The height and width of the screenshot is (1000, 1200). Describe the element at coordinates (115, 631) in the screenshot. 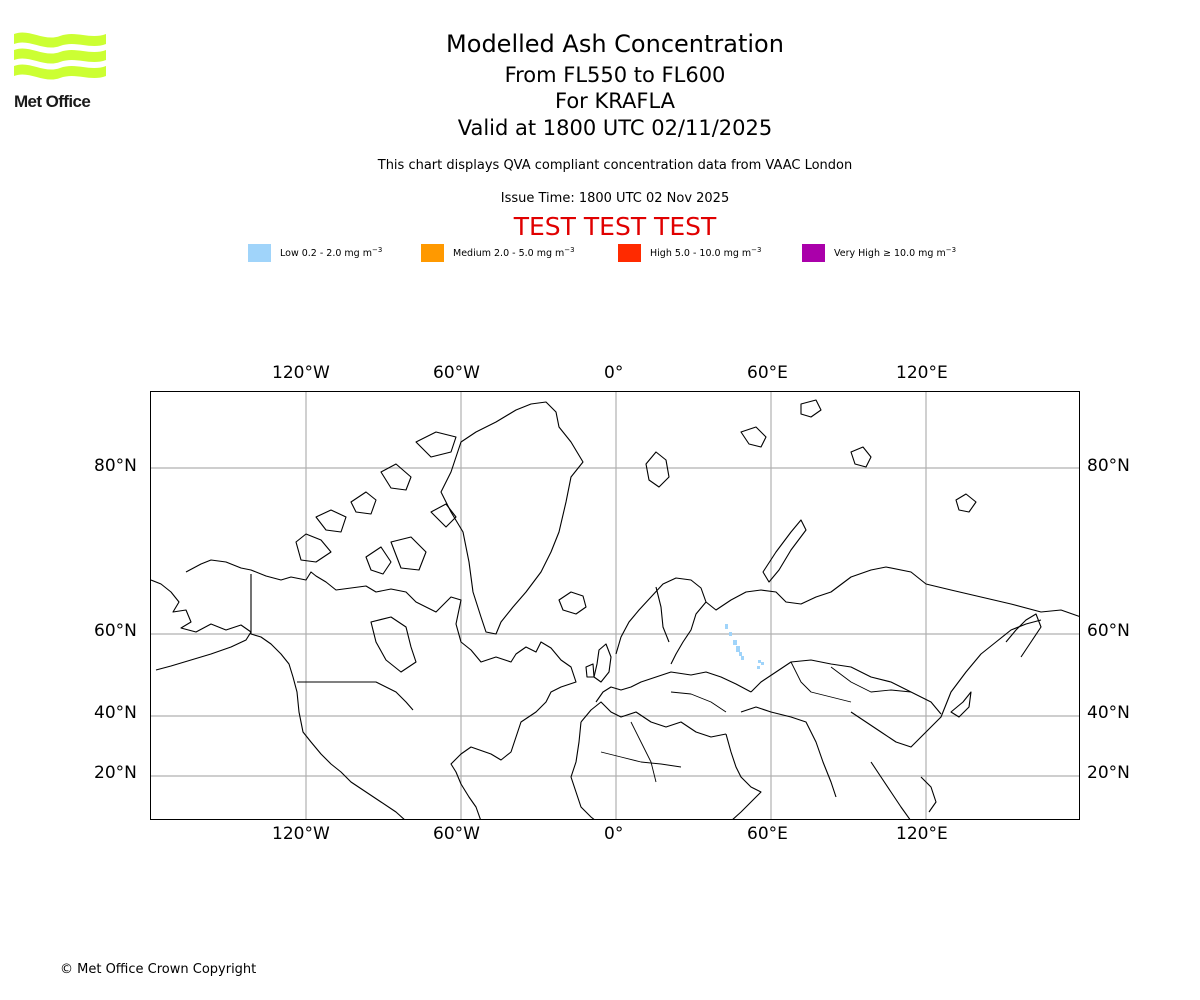

I see `lat-label-left-60n: 60°N` at that location.